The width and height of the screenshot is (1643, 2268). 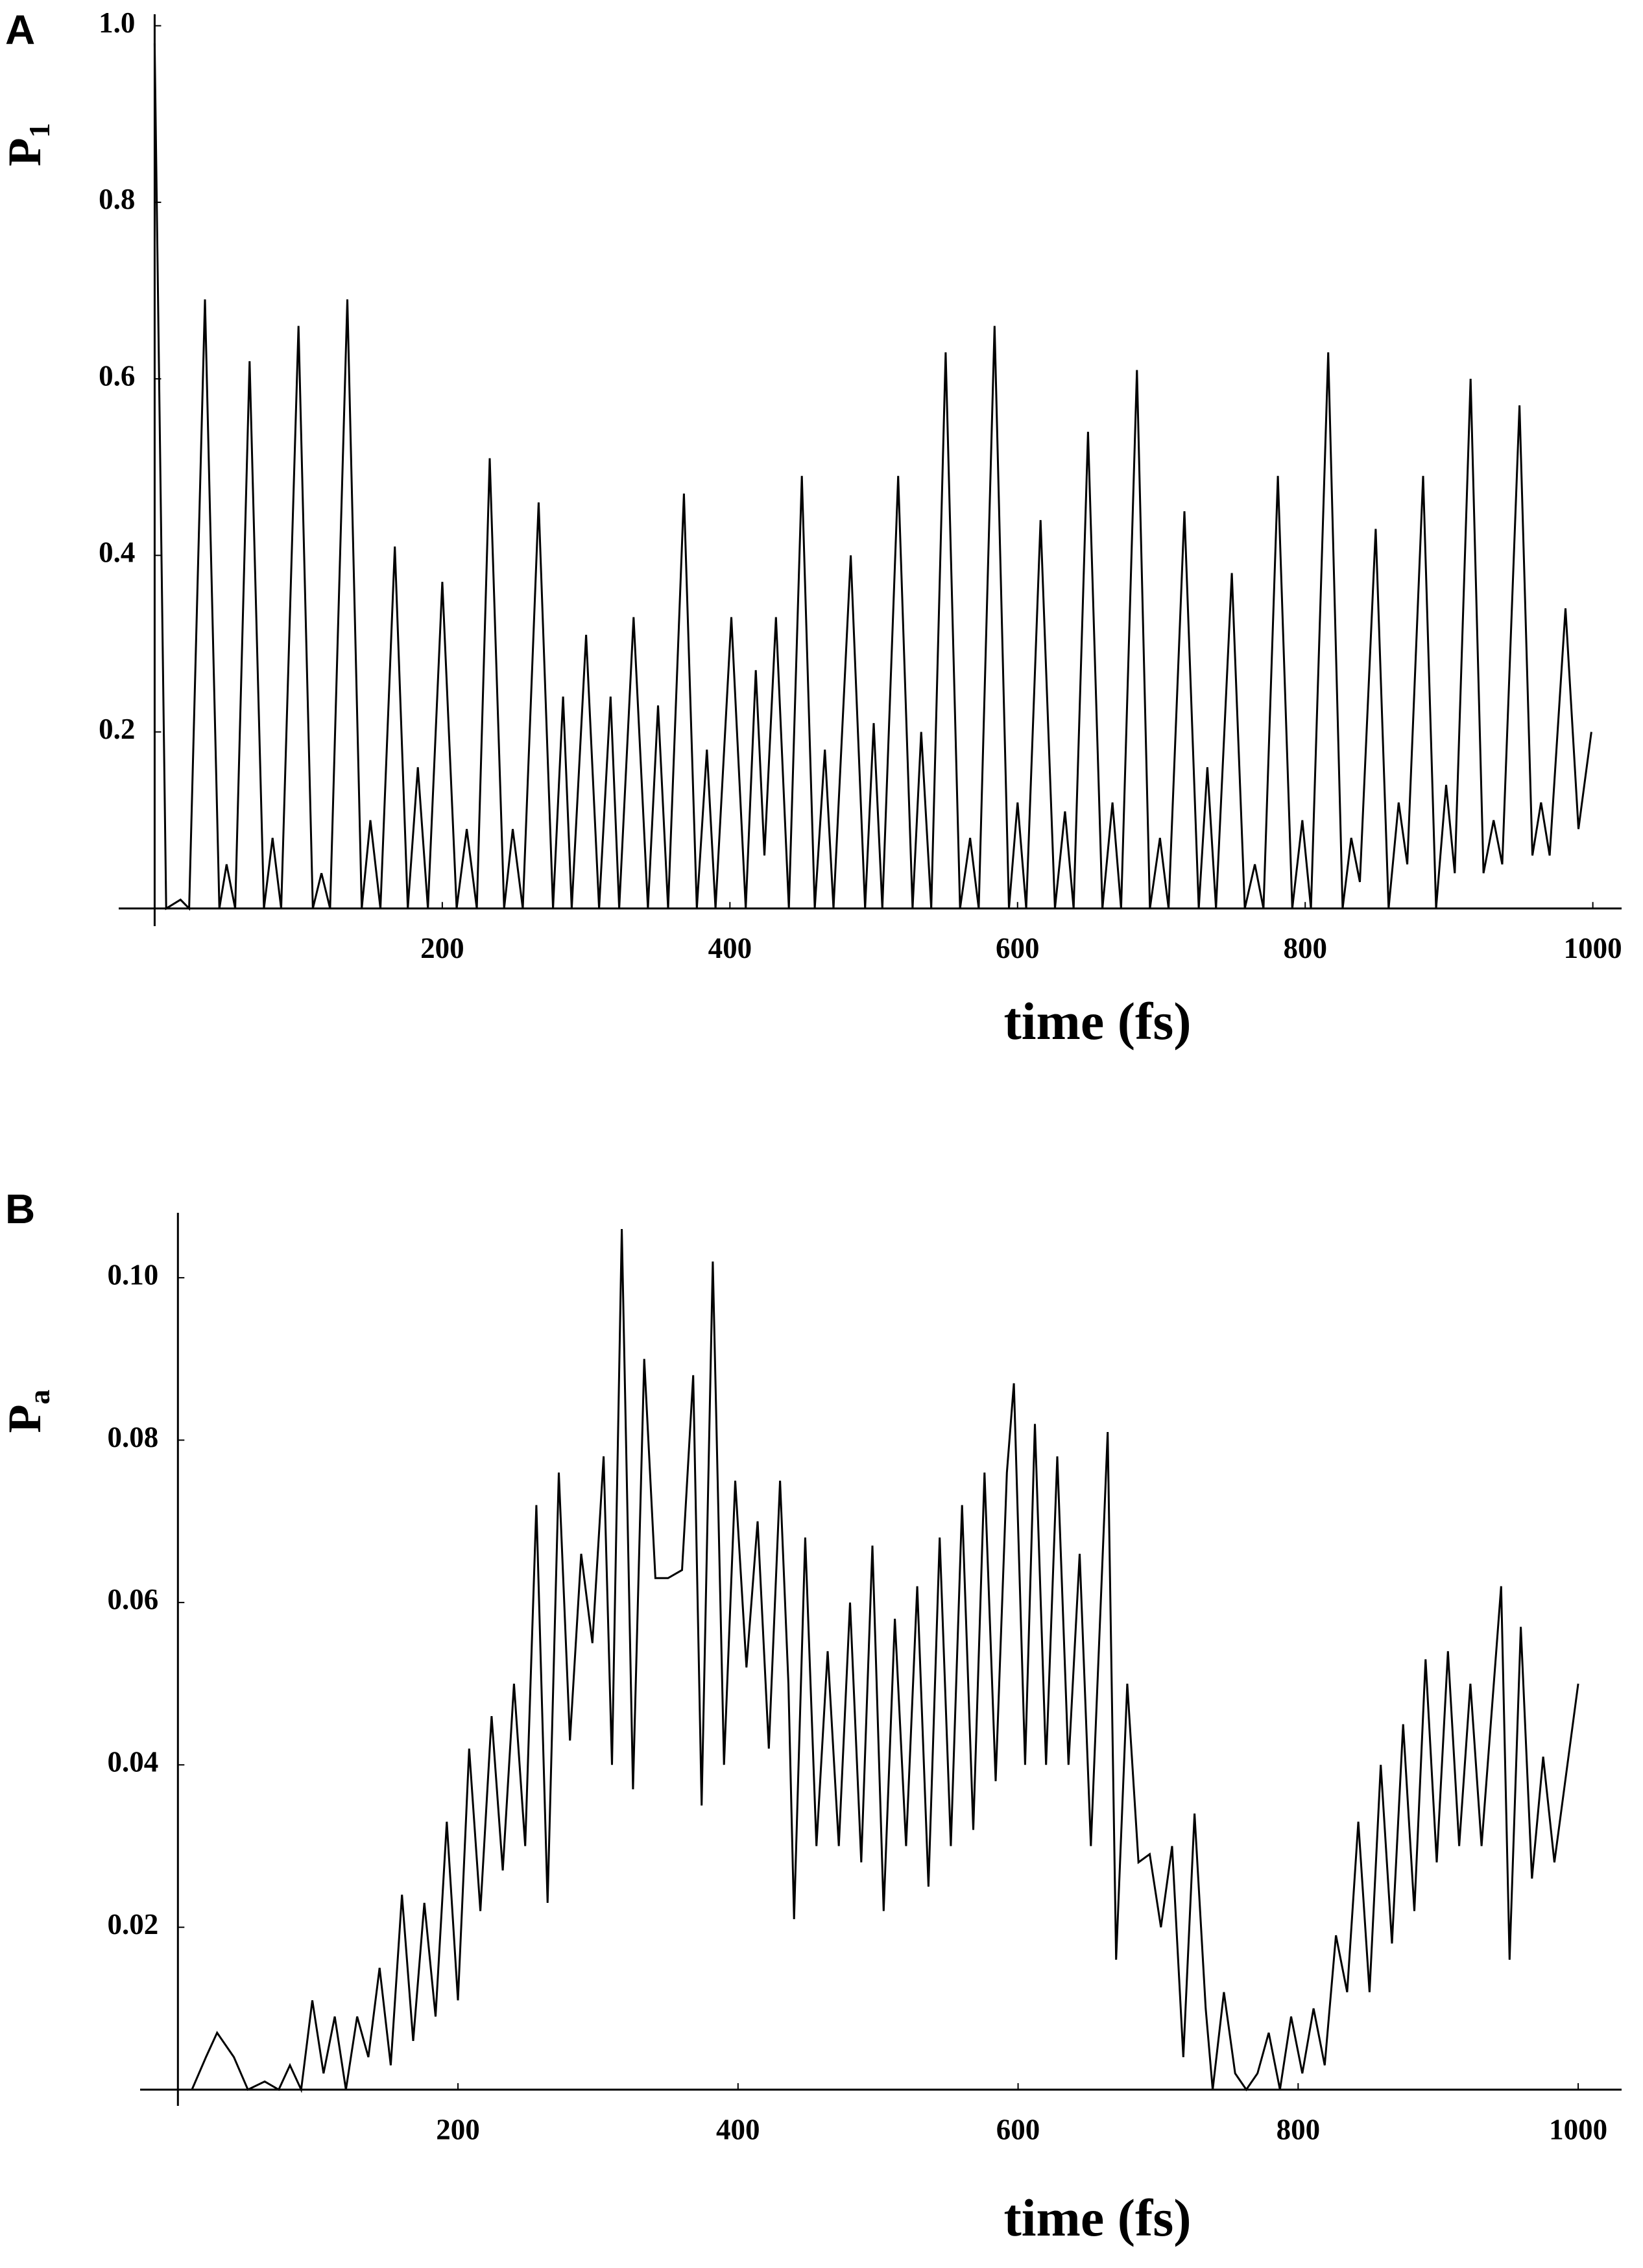 What do you see at coordinates (134, 1599) in the screenshot?
I see `y-tick-label: 0.06` at bounding box center [134, 1599].